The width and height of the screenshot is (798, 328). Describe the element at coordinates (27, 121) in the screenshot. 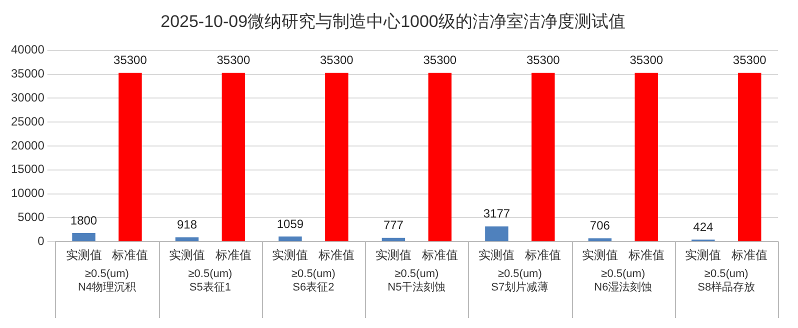

I see `y-tick-label: 25000` at that location.